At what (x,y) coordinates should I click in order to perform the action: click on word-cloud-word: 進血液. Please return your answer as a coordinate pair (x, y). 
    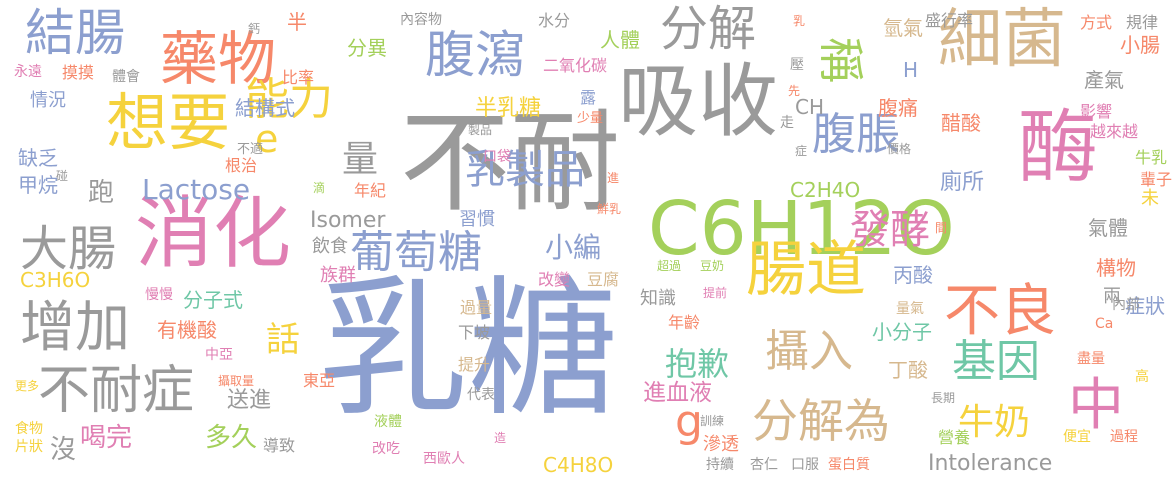
    Looking at the image, I should click on (677, 393).